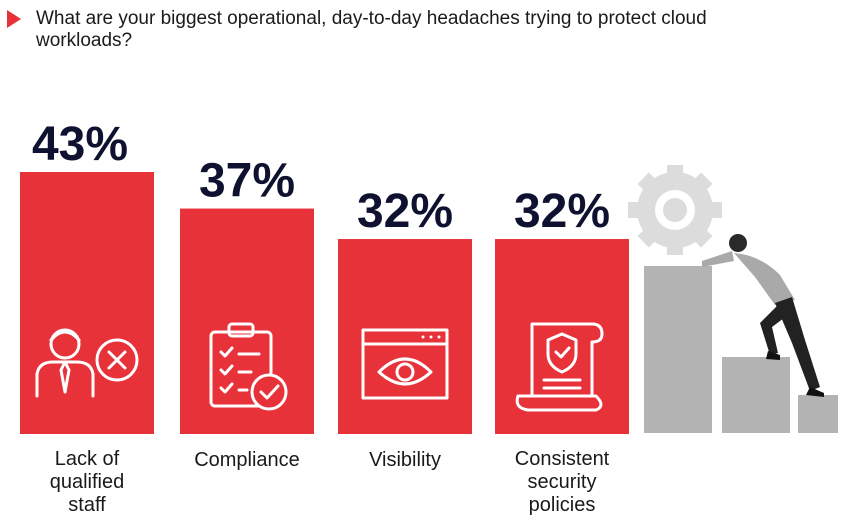 The width and height of the screenshot is (843, 527). I want to click on category-label-line: Compliance, so click(247, 460).